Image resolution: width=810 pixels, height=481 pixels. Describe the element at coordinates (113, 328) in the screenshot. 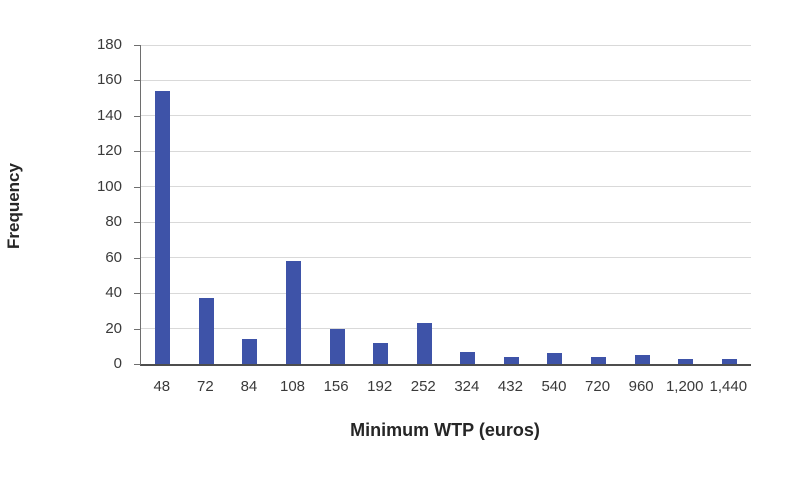

I see `y-tick-label-20: 20` at that location.